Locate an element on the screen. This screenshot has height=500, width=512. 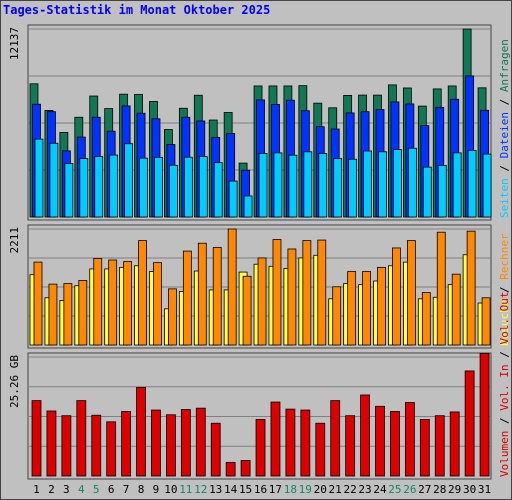
chart-title: Tages-Statistik im Monat Oktober 2025 is located at coordinates (138, 10).